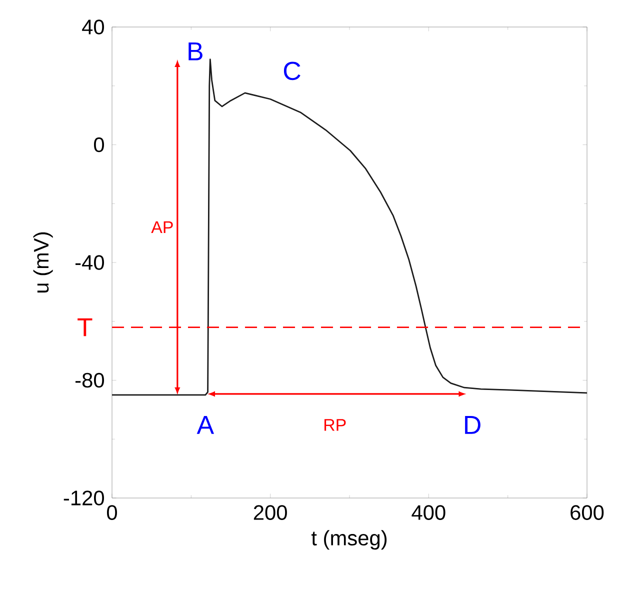 The height and width of the screenshot is (592, 629). I want to click on ref-line-label: T, so click(85, 327).